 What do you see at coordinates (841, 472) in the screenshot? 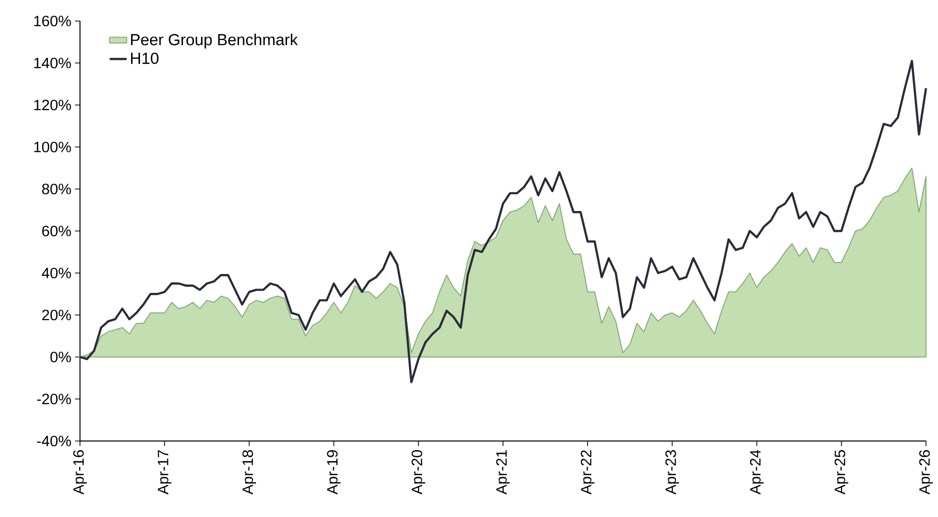
I see `x-tick-label: Apr-25` at bounding box center [841, 472].